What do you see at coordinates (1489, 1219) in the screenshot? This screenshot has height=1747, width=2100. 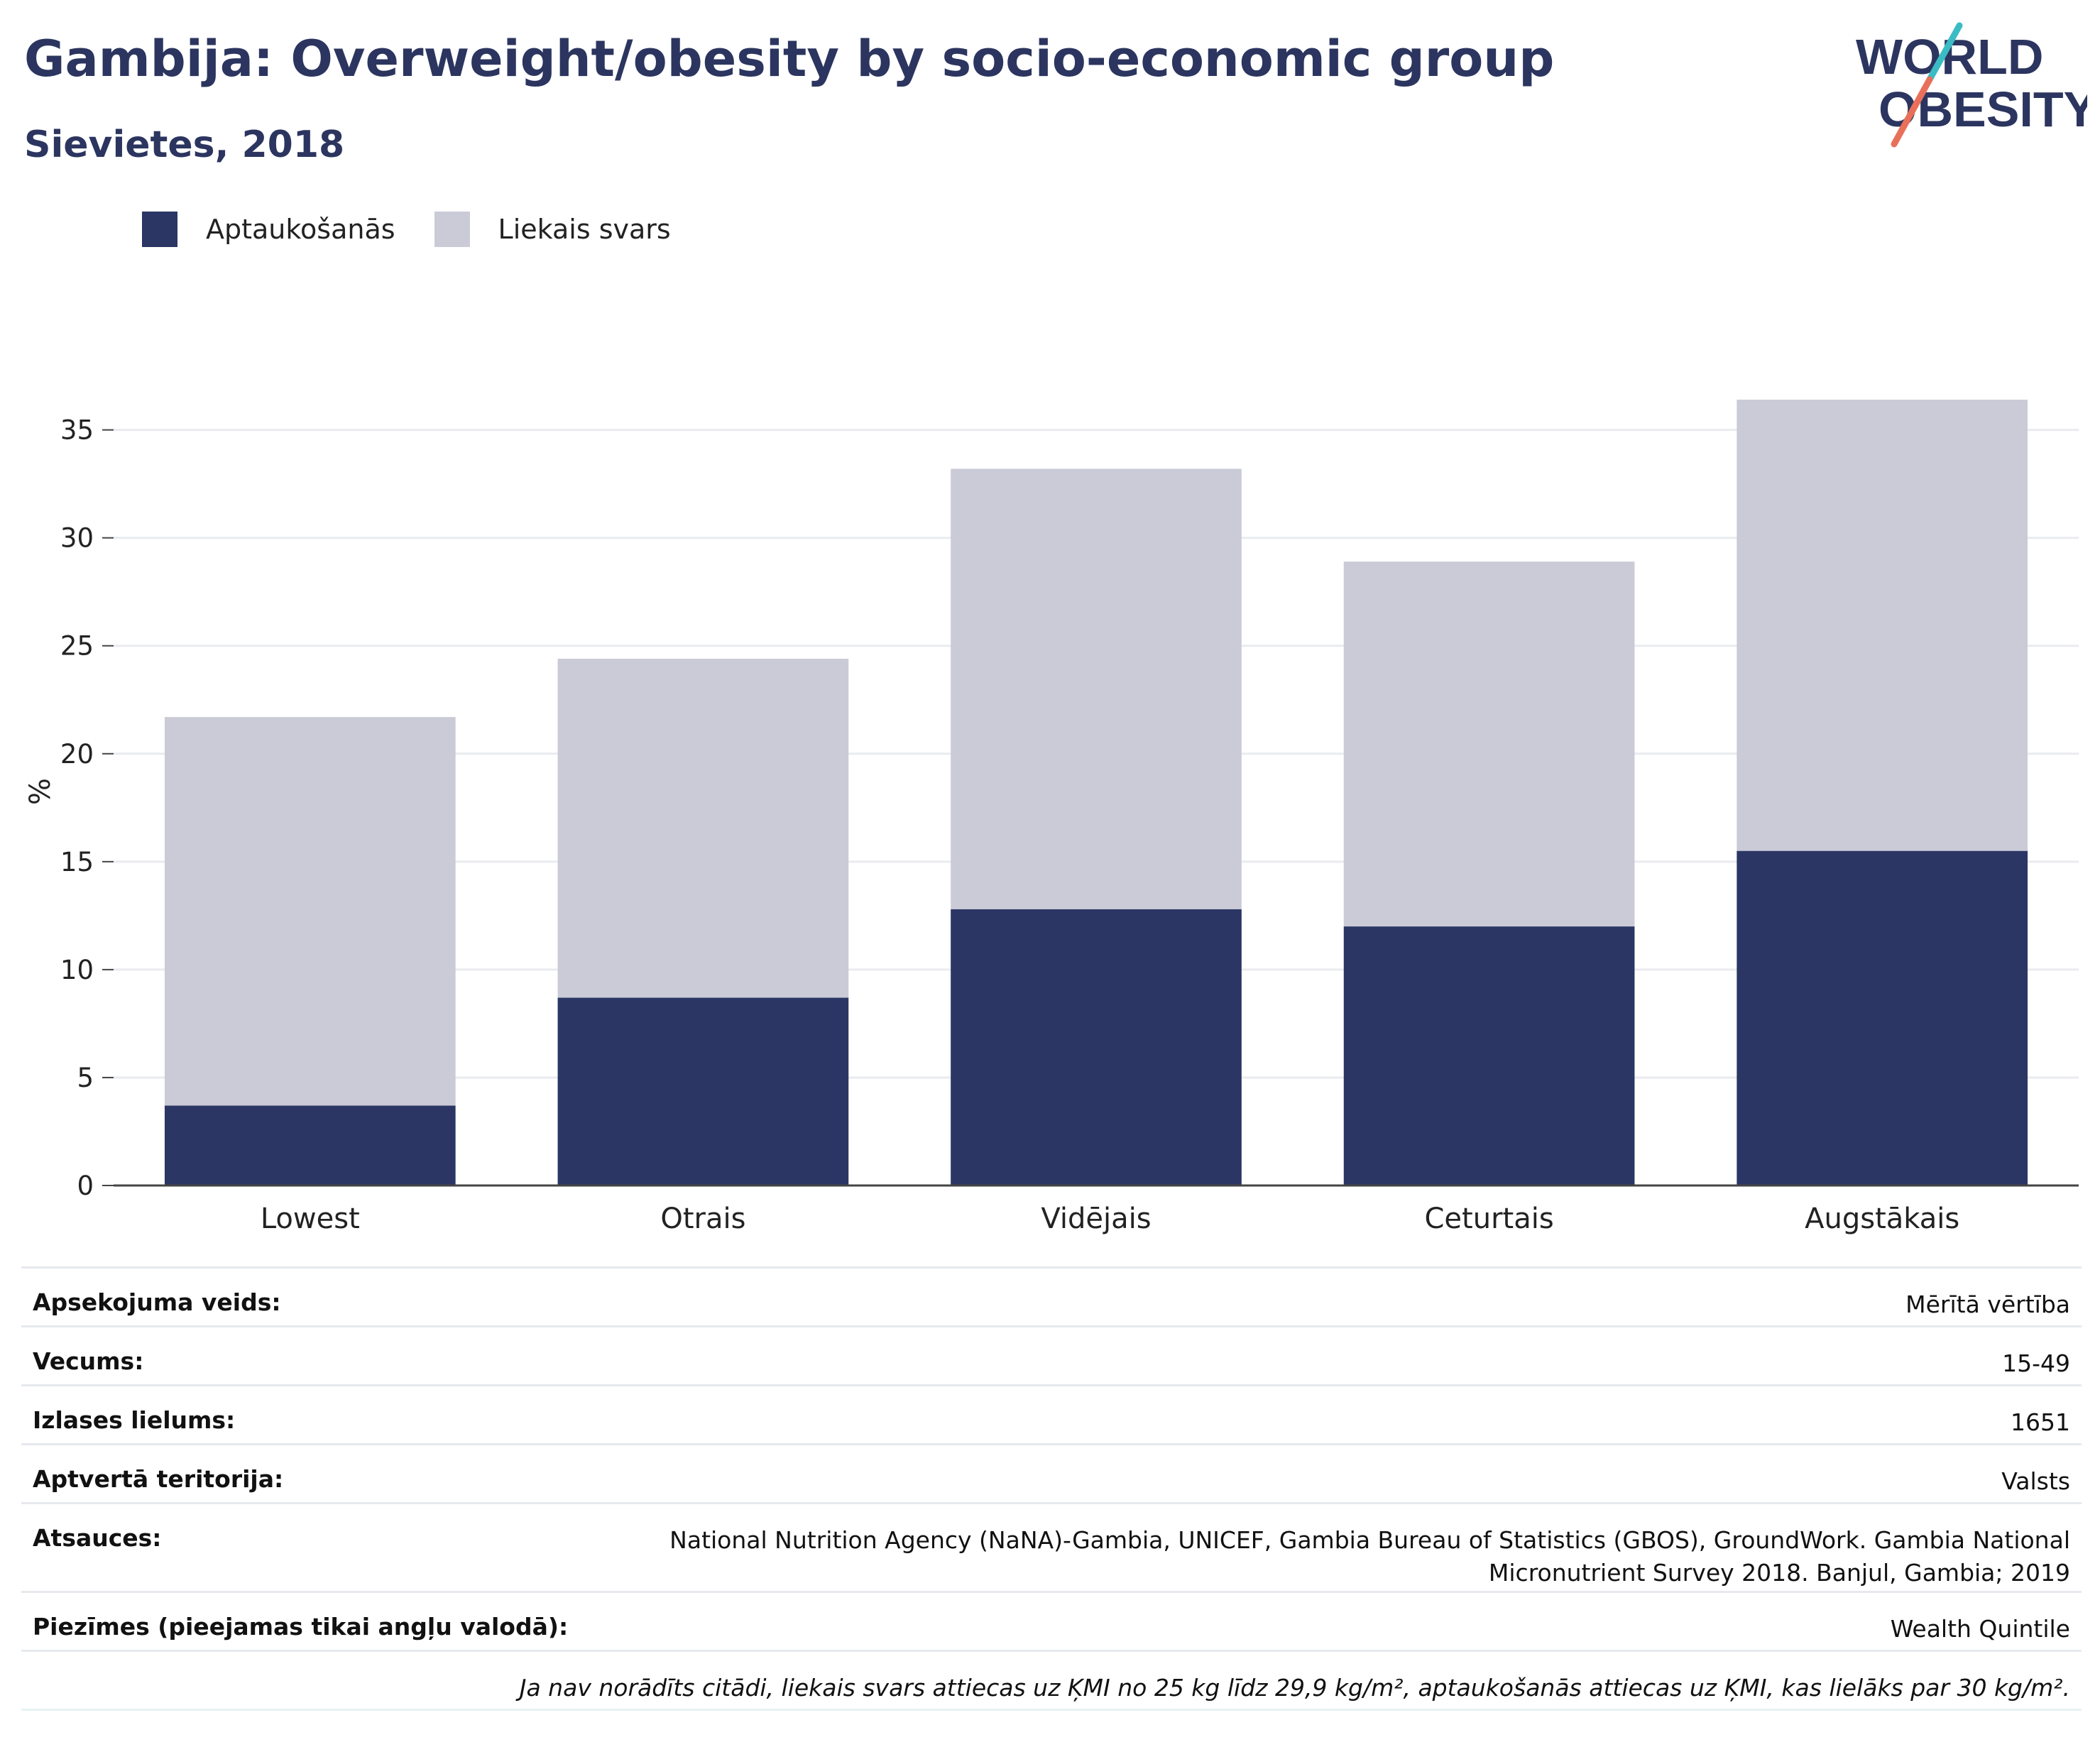 I see `x-tick-label: Ceturtais` at bounding box center [1489, 1219].